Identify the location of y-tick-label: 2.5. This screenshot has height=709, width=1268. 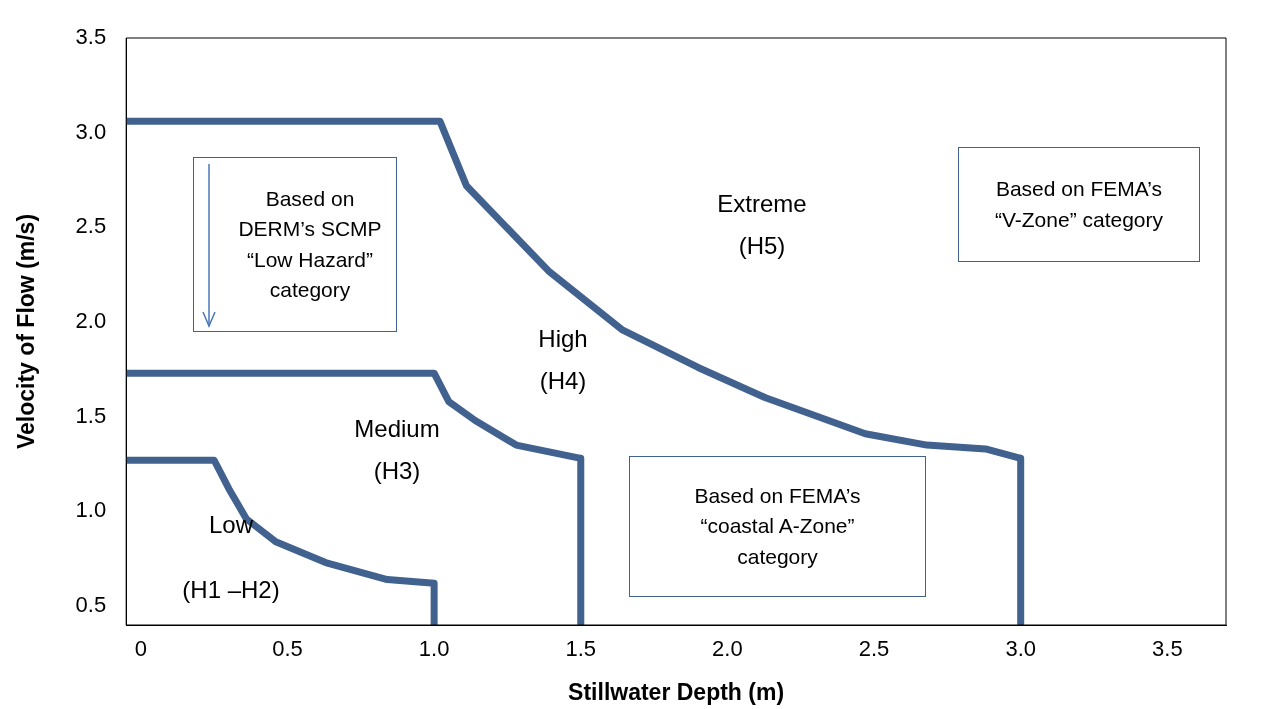
(91, 226).